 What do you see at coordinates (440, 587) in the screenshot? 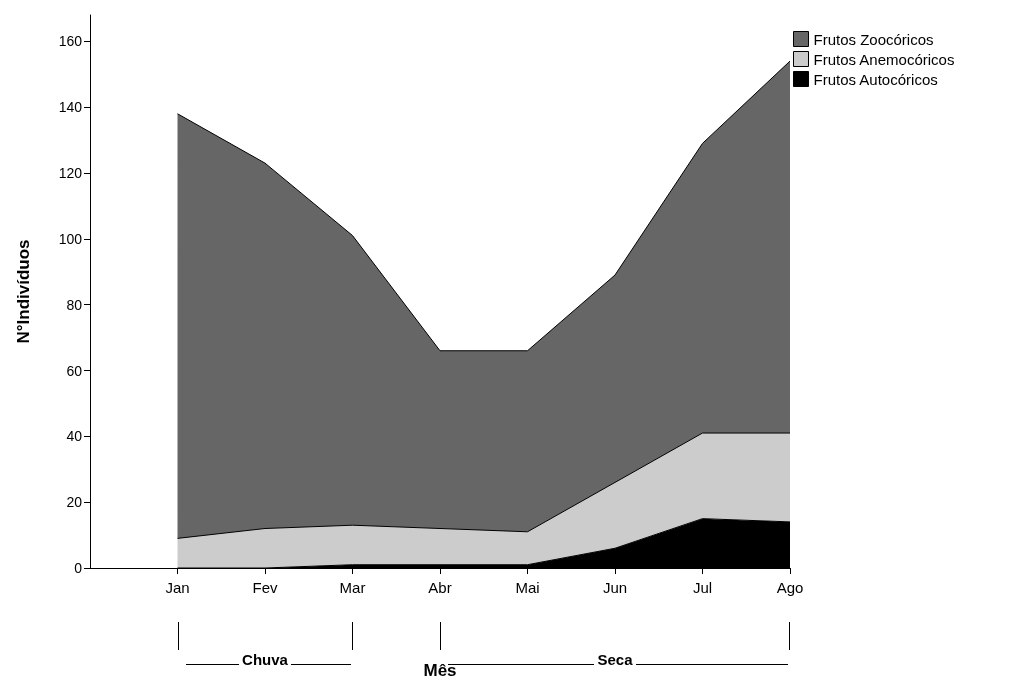
I see `x-tick-label: Abr` at bounding box center [440, 587].